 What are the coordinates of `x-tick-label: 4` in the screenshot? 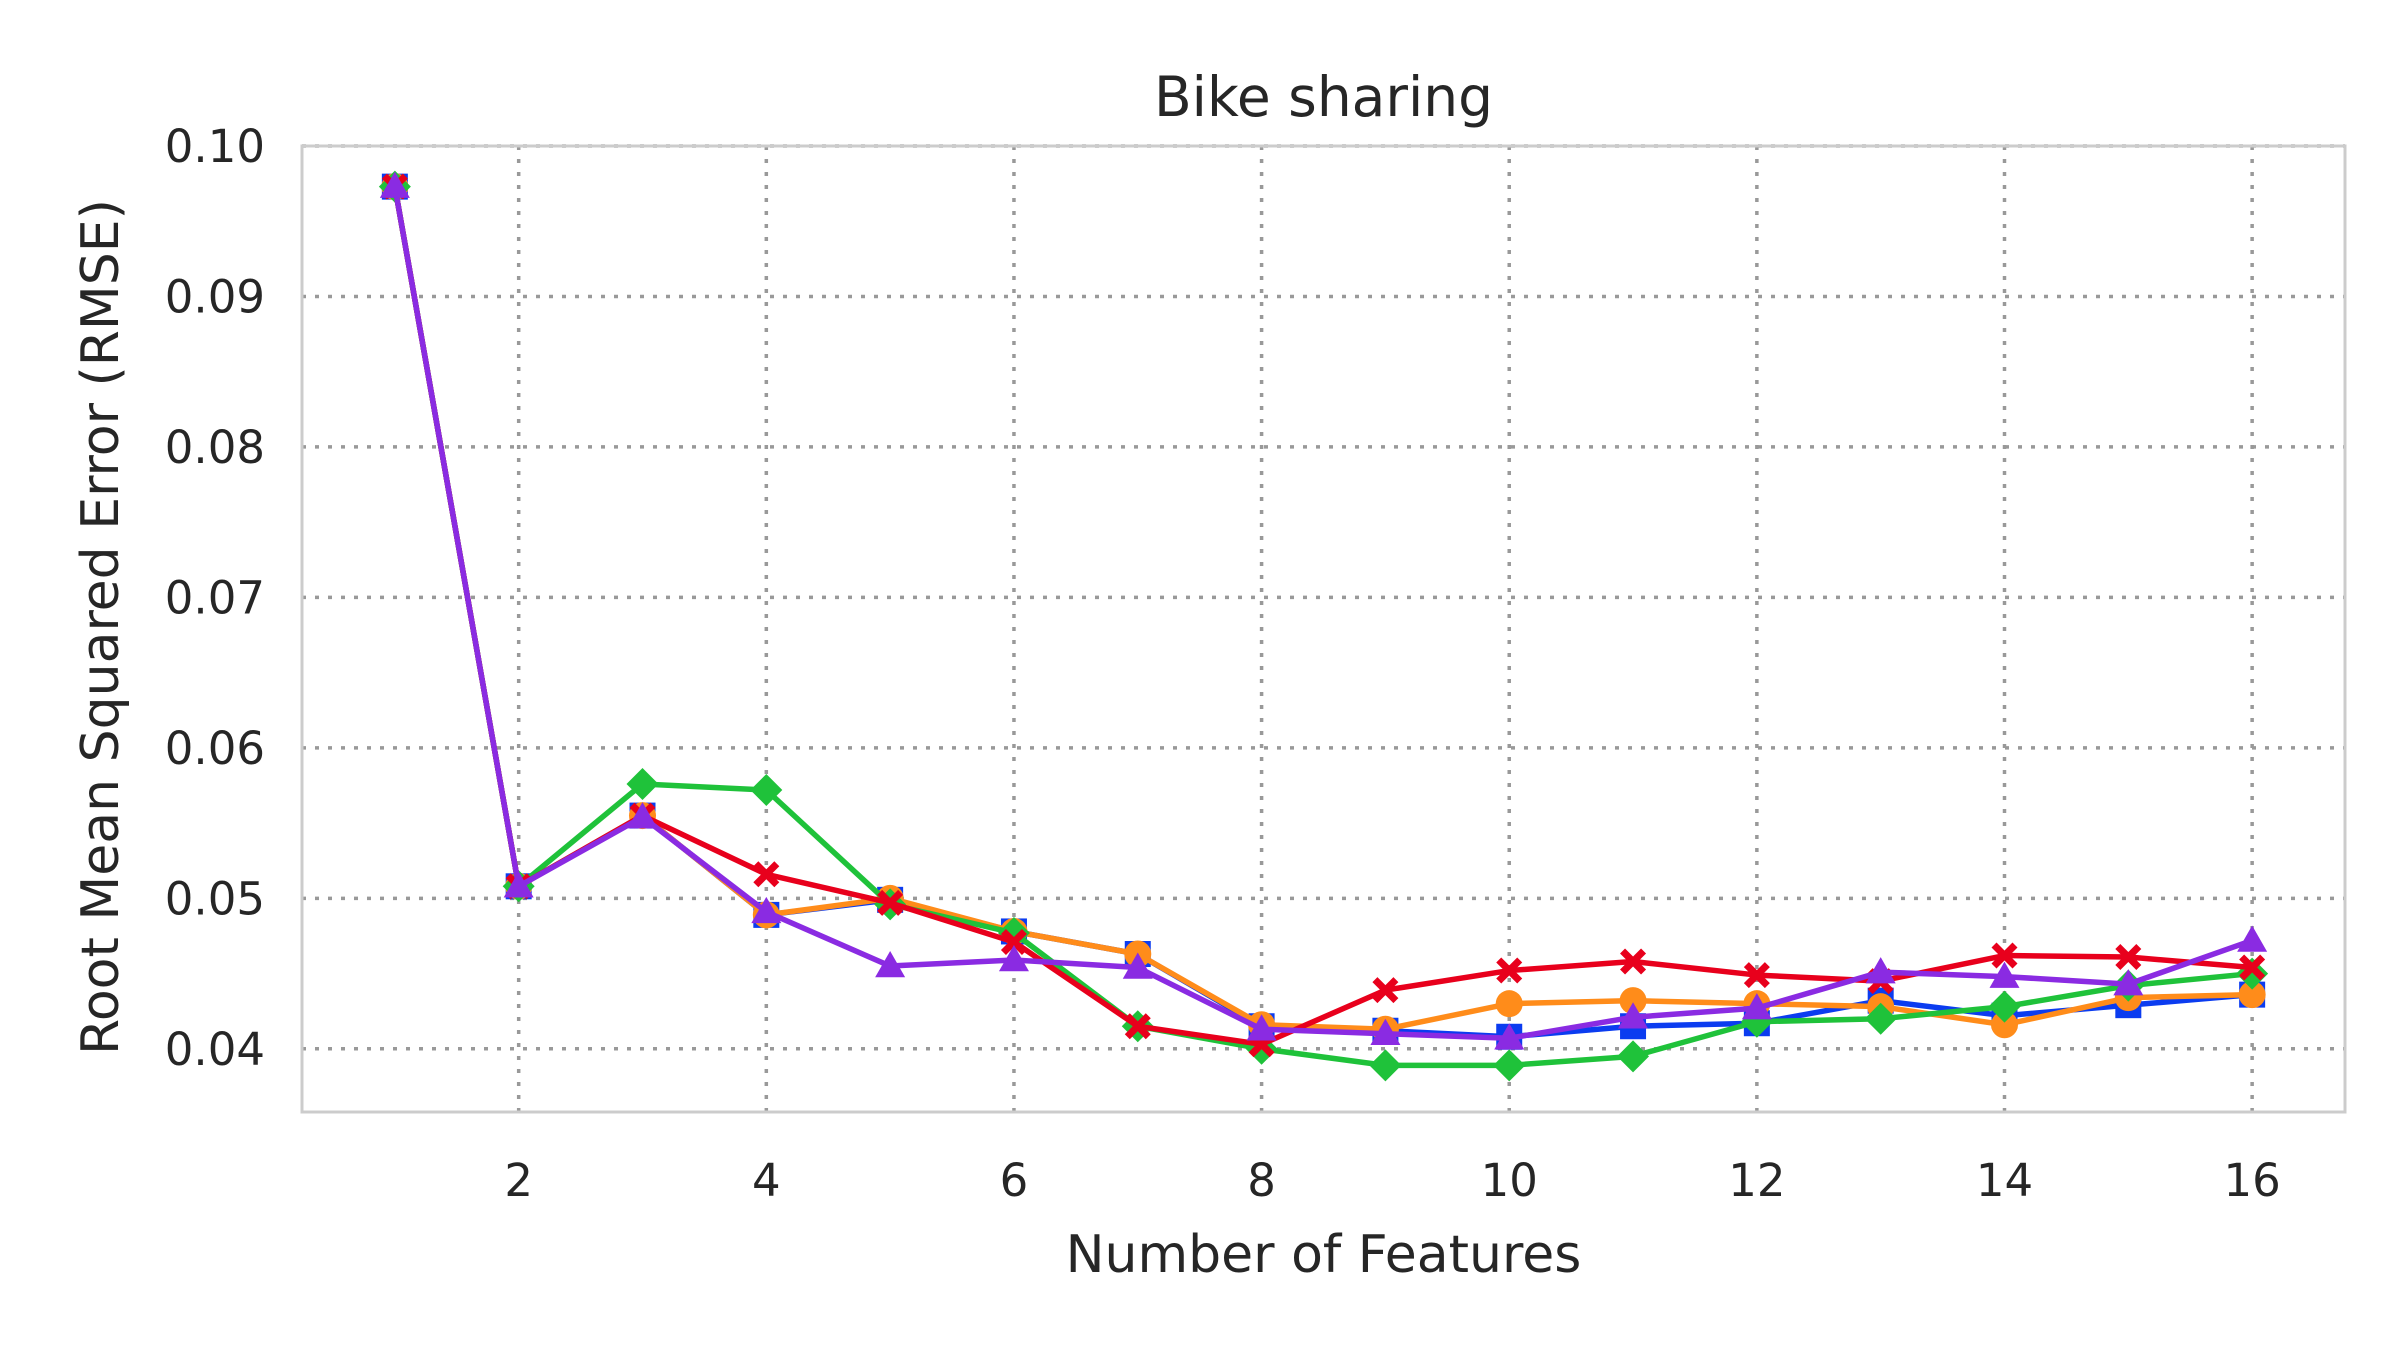 It's located at (766, 1180).